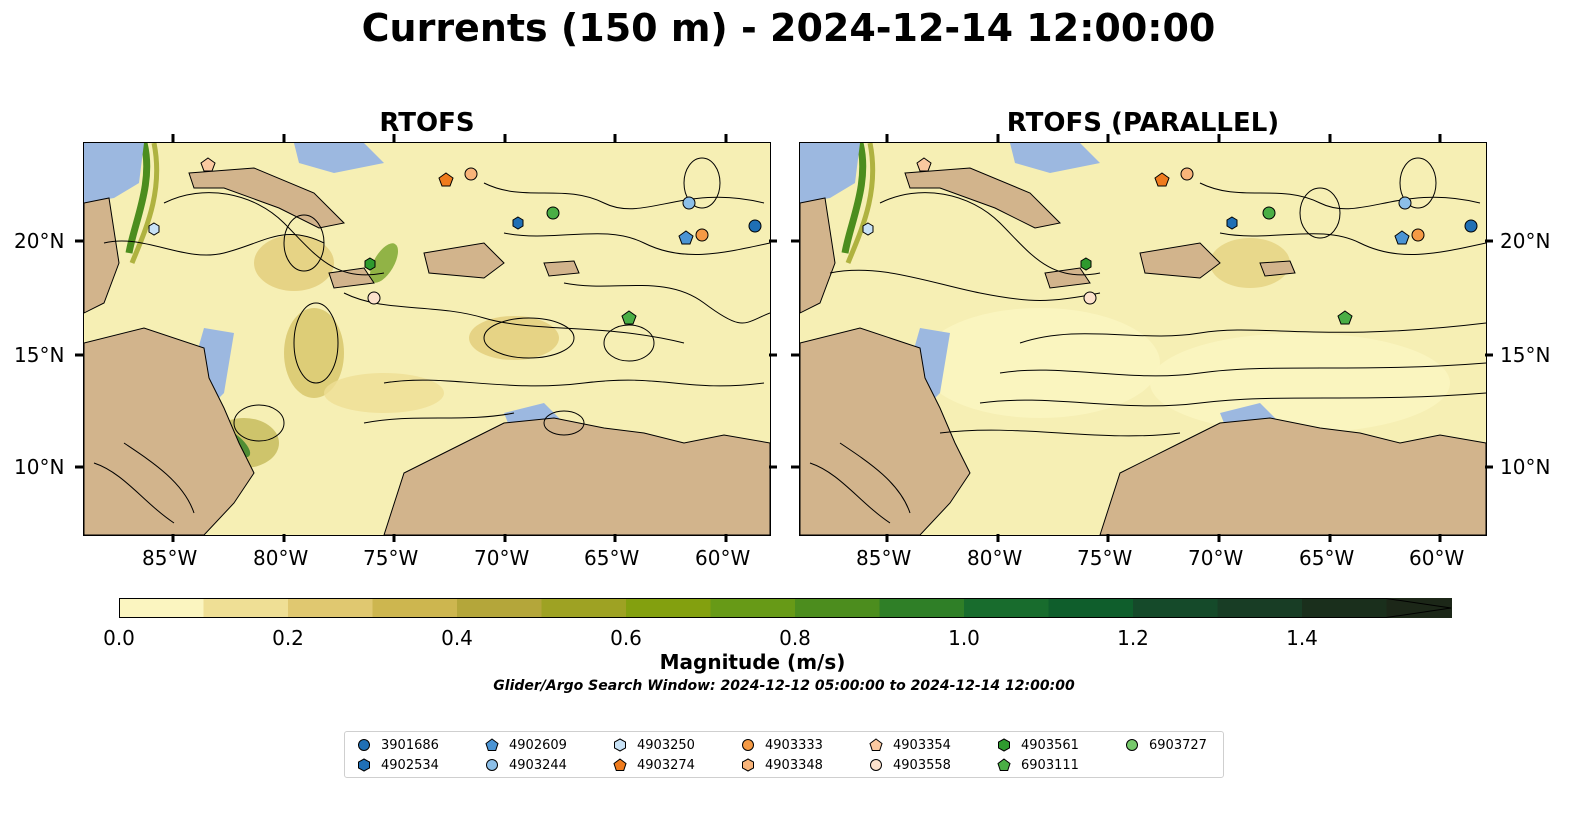 The width and height of the screenshot is (1577, 827). Describe the element at coordinates (723, 558) in the screenshot. I see `lon-label-left-60w: 60°W` at that location.